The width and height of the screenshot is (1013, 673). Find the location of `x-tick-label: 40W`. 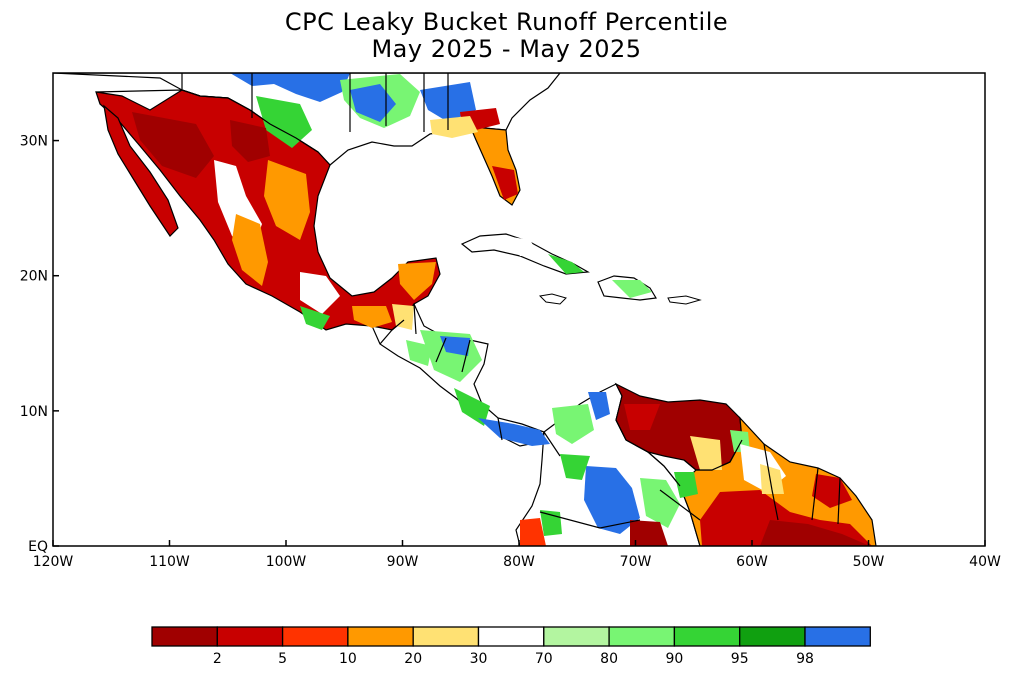

x-tick-label: 40W is located at coordinates (985, 562).